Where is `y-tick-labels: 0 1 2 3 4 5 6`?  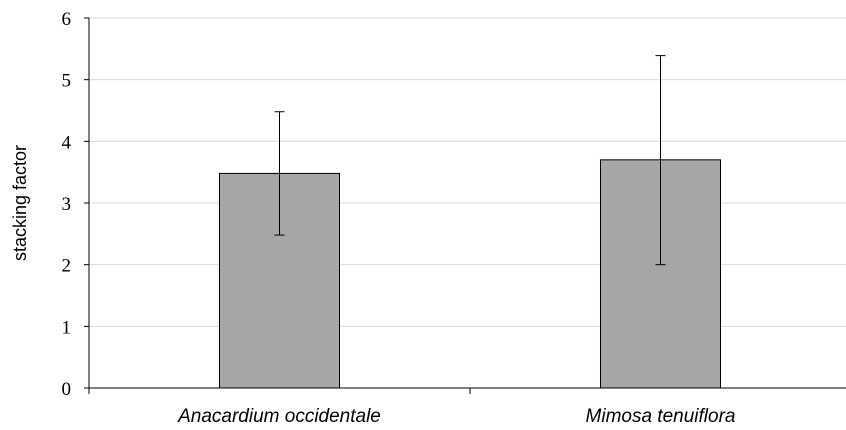 y-tick-labels: 0 1 2 3 4 5 6 is located at coordinates (67, 204).